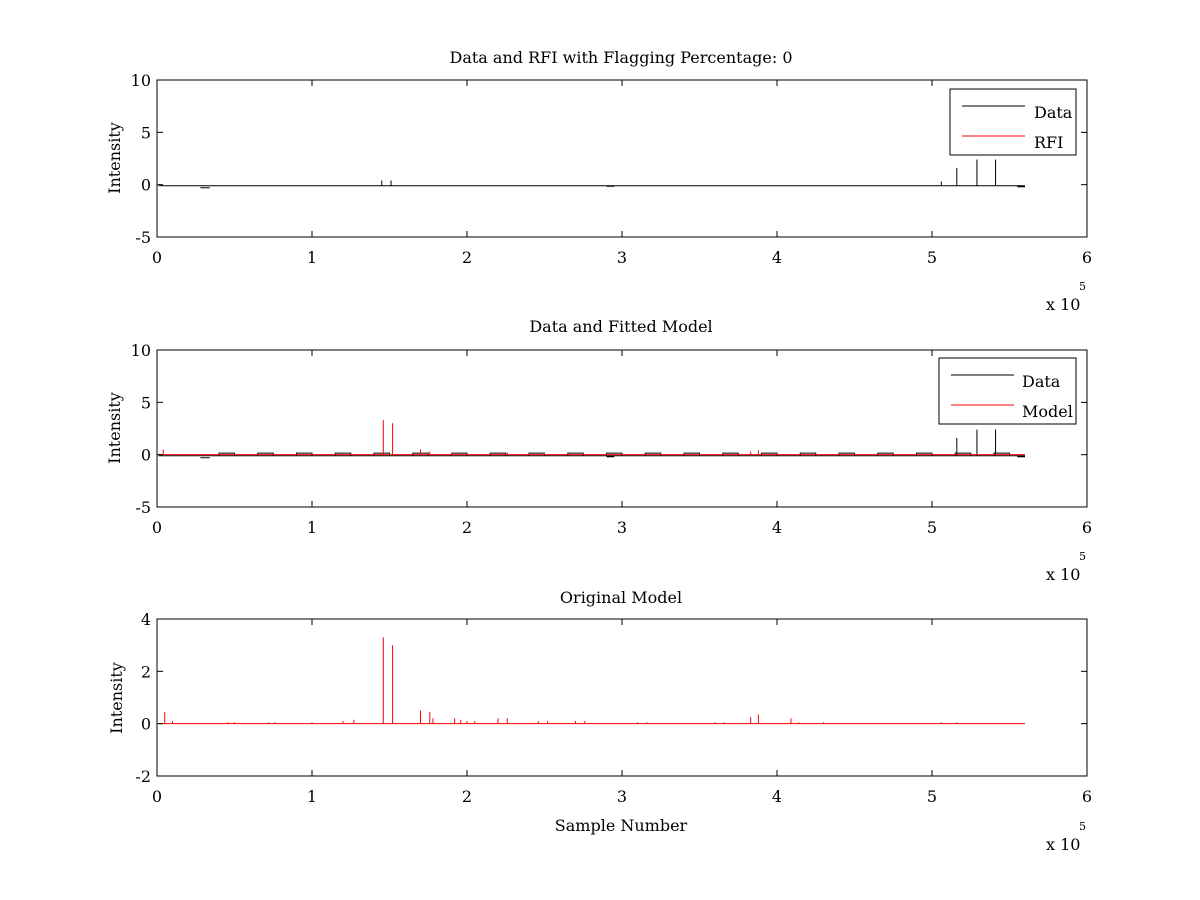 Image resolution: width=1200 pixels, height=900 pixels. What do you see at coordinates (116, 698) in the screenshot?
I see `subplot-3-ylabel: Intensity` at bounding box center [116, 698].